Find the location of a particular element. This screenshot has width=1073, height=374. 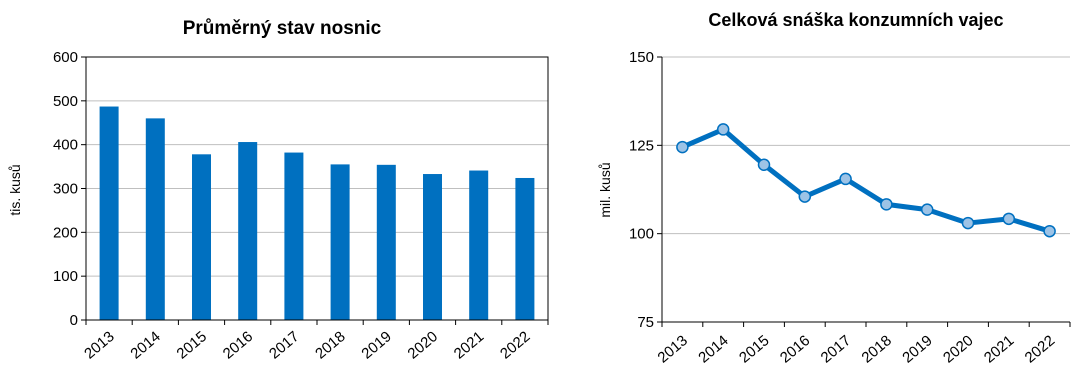

y-tick-labels: 0 100 200 300 400 500 600 is located at coordinates (65, 189).